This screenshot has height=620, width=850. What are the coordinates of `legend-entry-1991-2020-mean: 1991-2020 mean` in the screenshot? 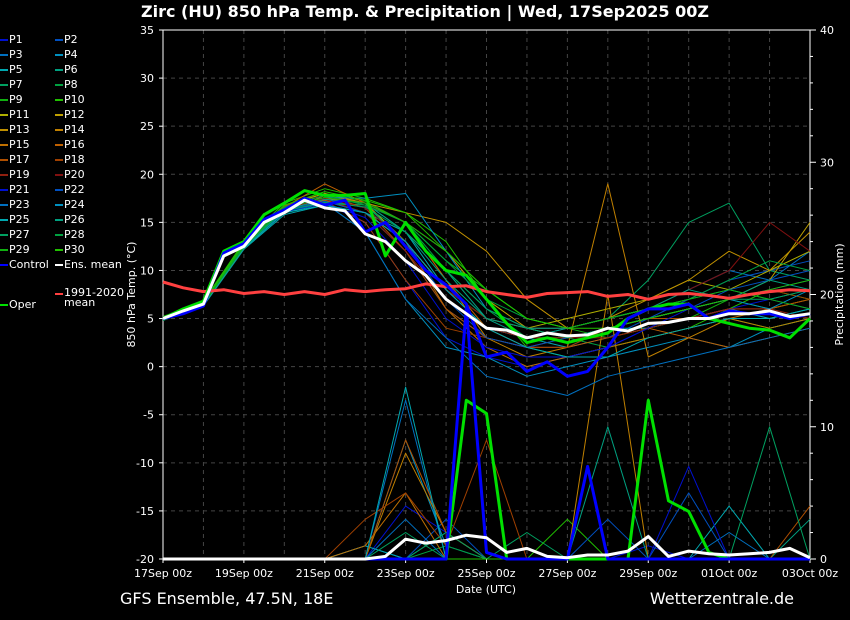 It's located at (89, 297).